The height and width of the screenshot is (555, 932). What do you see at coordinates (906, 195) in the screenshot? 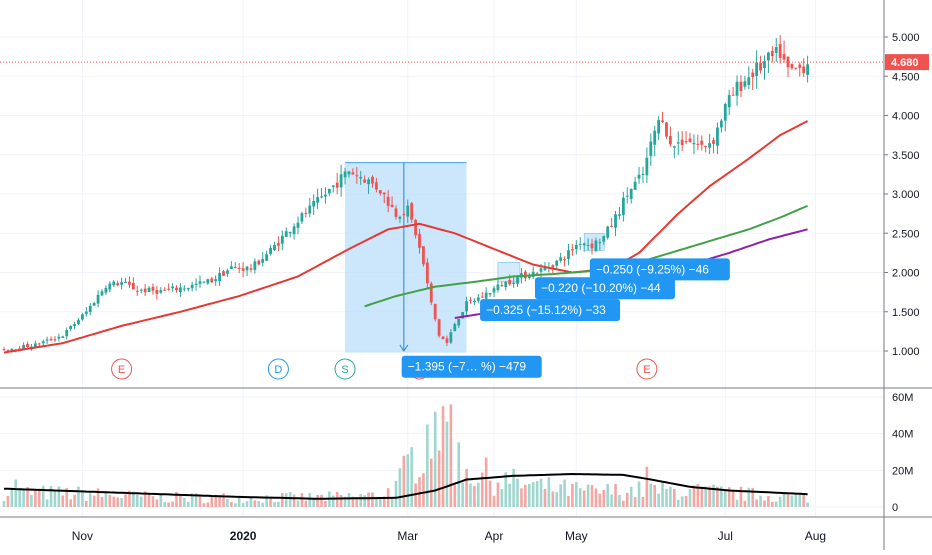
I see `price-tick-label: 3.000` at bounding box center [906, 195].